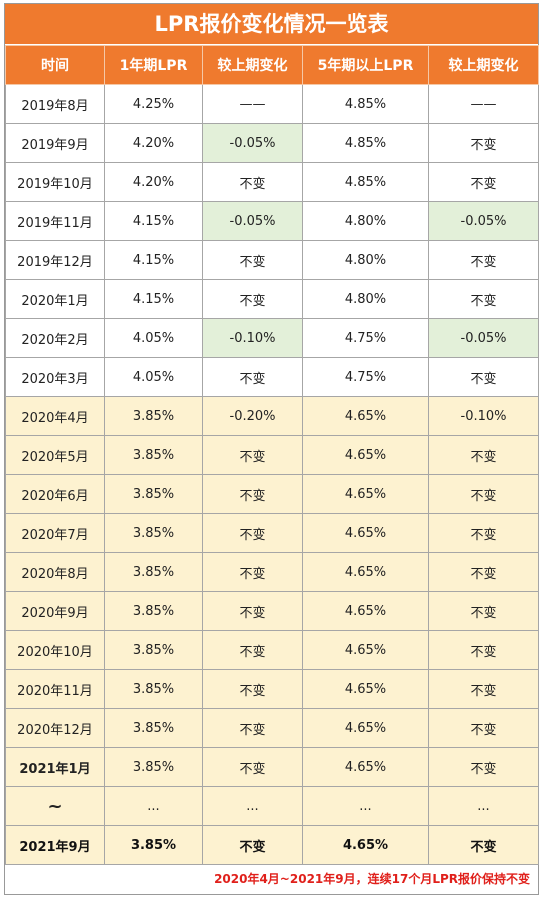 The height and width of the screenshot is (898, 543). What do you see at coordinates (55, 533) in the screenshot?
I see `cell-time: 2020年7月` at bounding box center [55, 533].